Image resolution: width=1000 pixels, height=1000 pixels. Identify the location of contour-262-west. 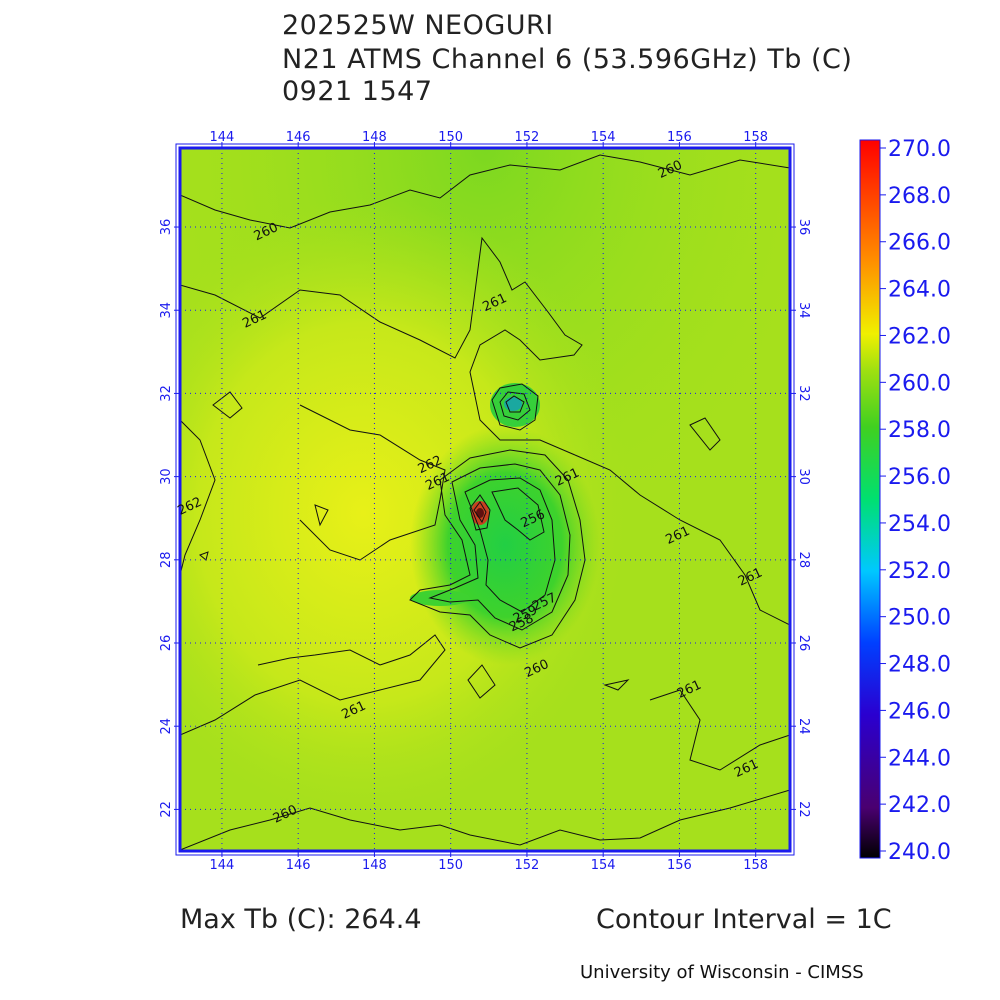
(198, 497).